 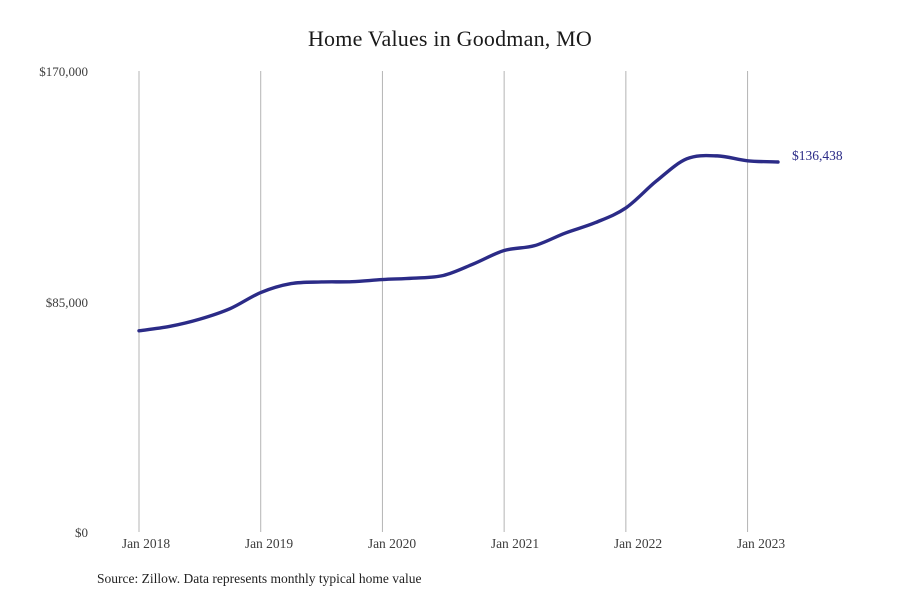 What do you see at coordinates (392, 543) in the screenshot?
I see `x-axis-tick-label-jan-2020: Jan 2020` at bounding box center [392, 543].